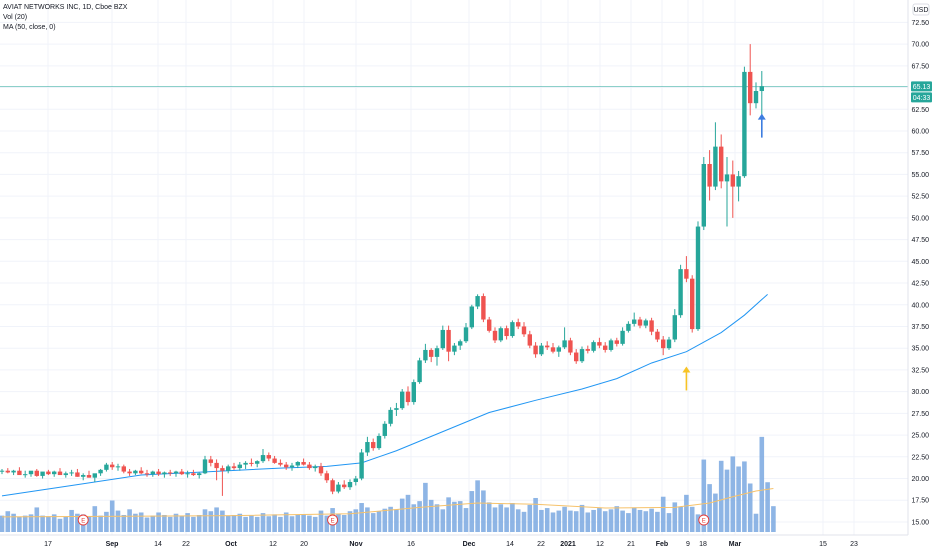  What do you see at coordinates (920, 349) in the screenshot?
I see `y-tick-label: 35.00` at bounding box center [920, 349].